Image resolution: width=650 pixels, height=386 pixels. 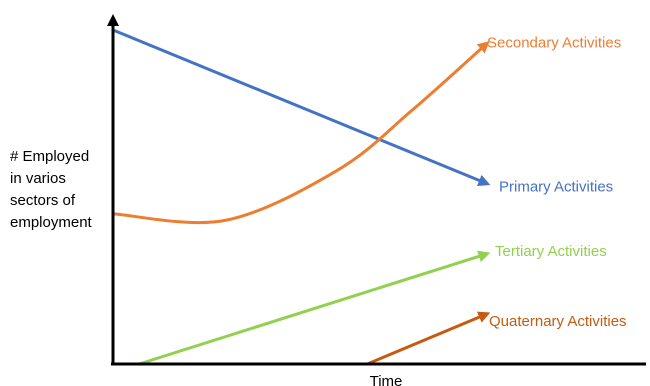 What do you see at coordinates (556, 187) in the screenshot?
I see `series-label-primary-activities: Primary Activities` at bounding box center [556, 187].